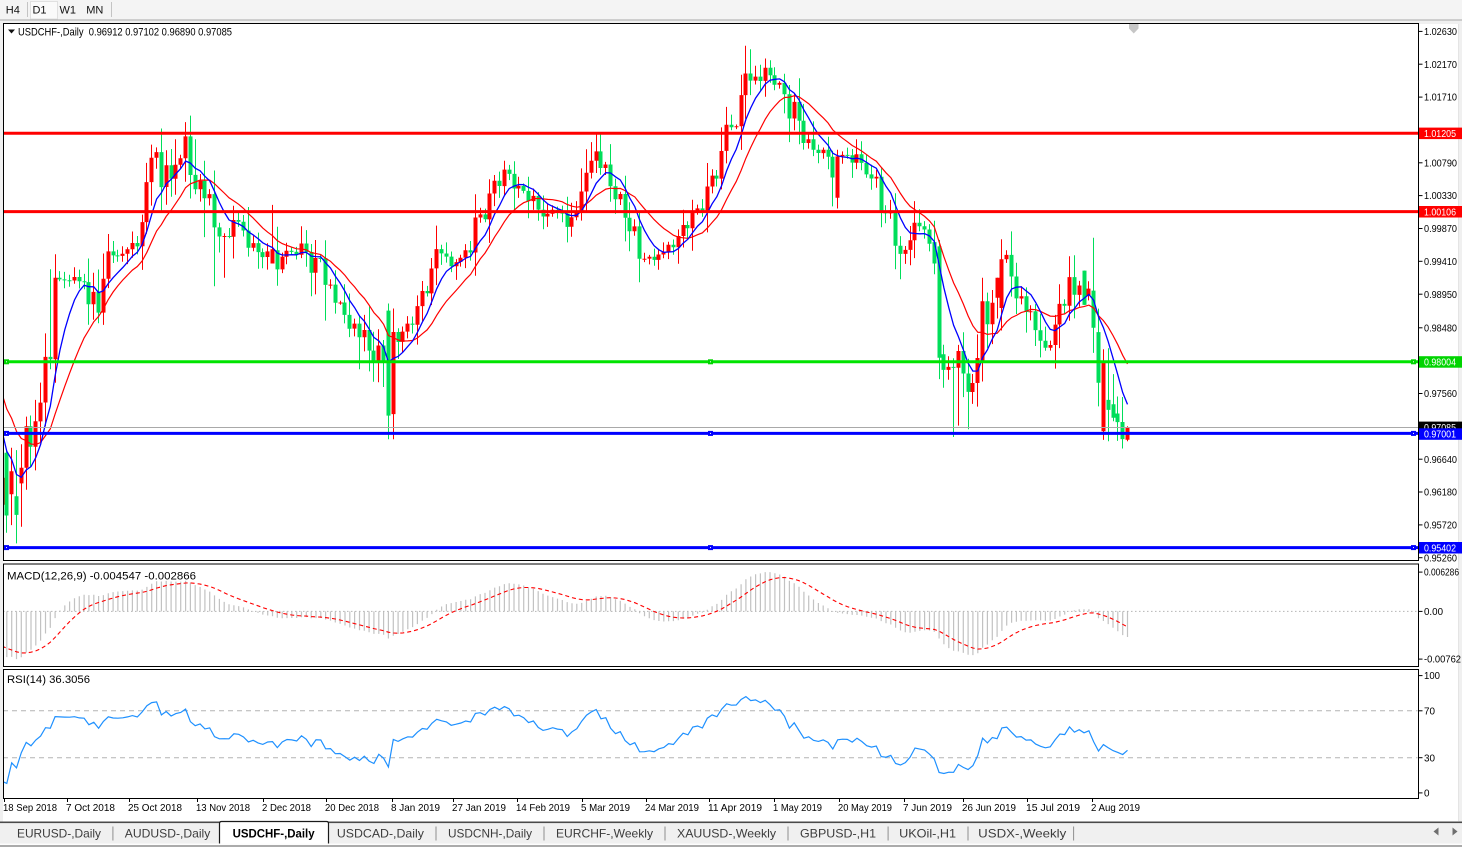 This screenshot has height=847, width=1462. Describe the element at coordinates (1440, 196) in the screenshot. I see `svg-text: 1.00330` at that location.